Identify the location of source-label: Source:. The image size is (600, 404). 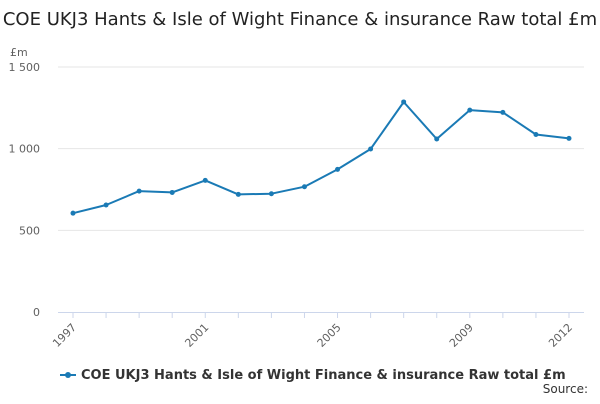
(565, 389).